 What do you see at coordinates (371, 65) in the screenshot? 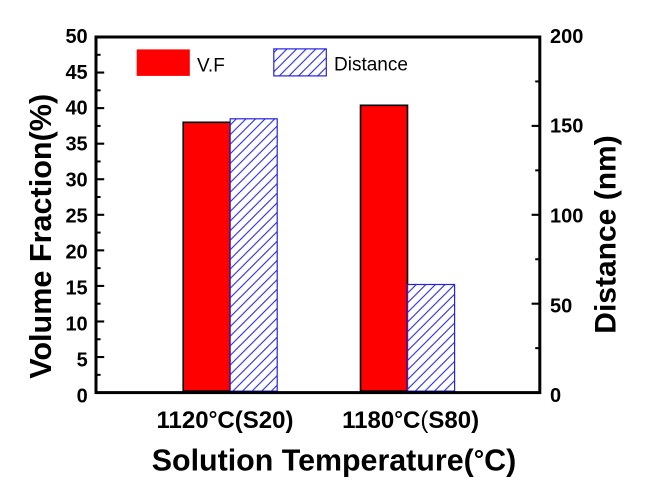
I see `svg-text: Distance` at bounding box center [371, 65].